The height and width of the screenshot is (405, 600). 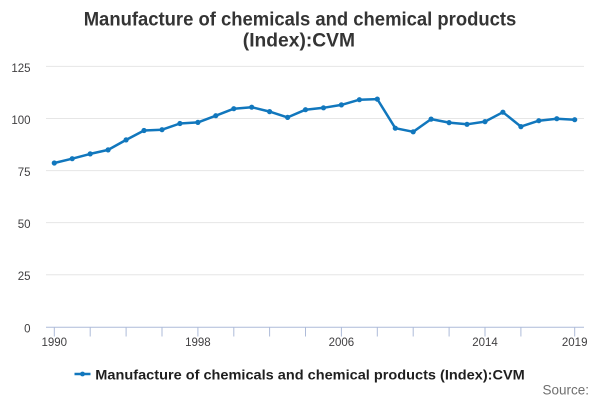 What do you see at coordinates (566, 389) in the screenshot?
I see `svg-text: Source:` at bounding box center [566, 389].